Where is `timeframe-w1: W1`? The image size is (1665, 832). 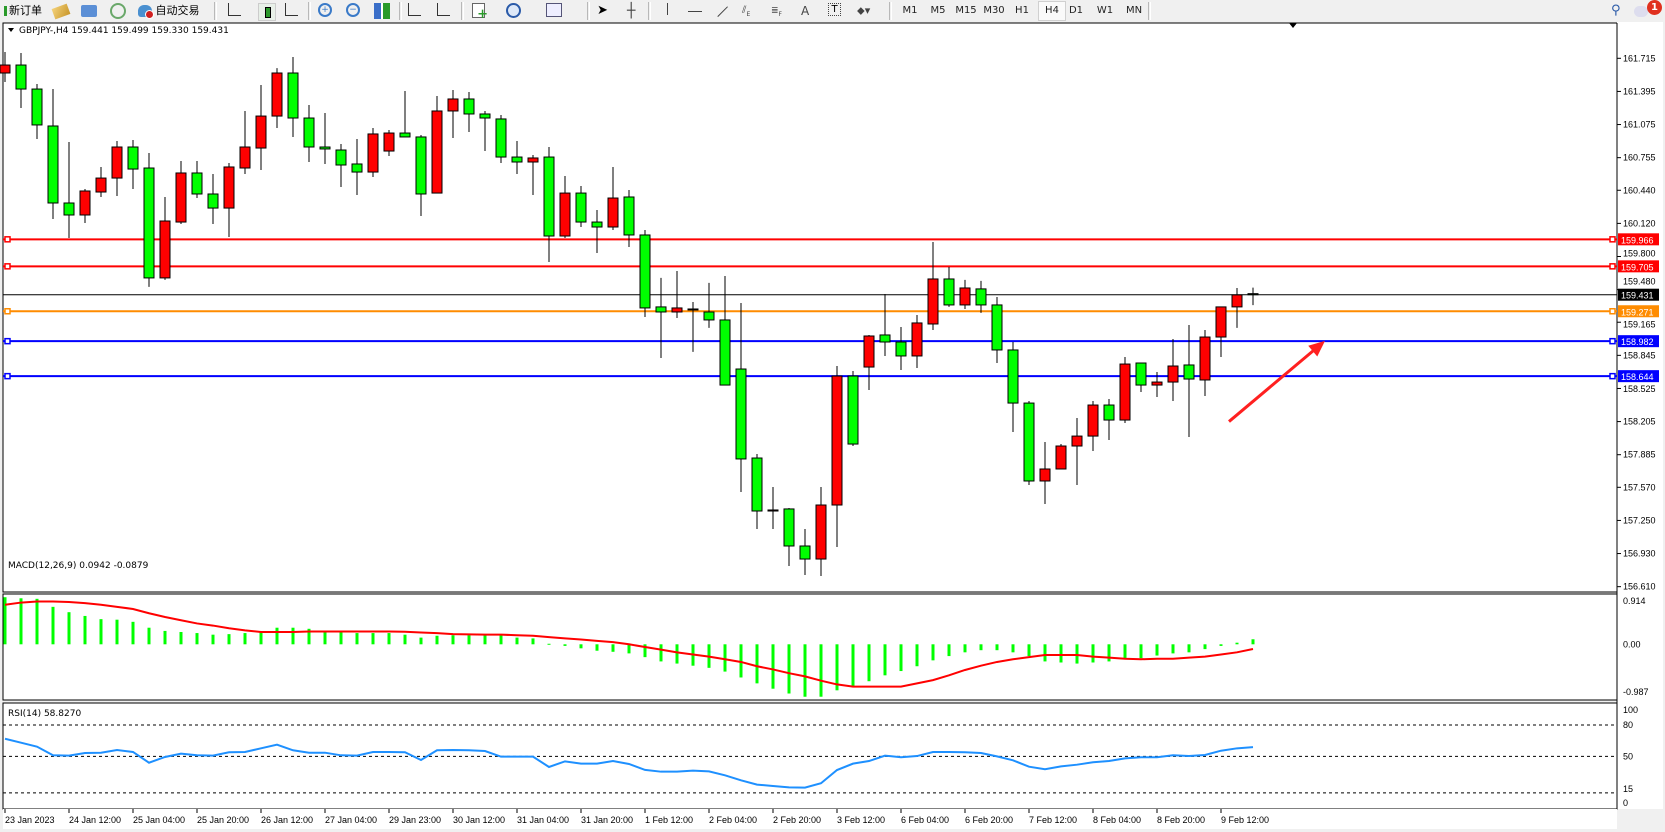
timeframe-w1: W1 is located at coordinates (1105, 10).